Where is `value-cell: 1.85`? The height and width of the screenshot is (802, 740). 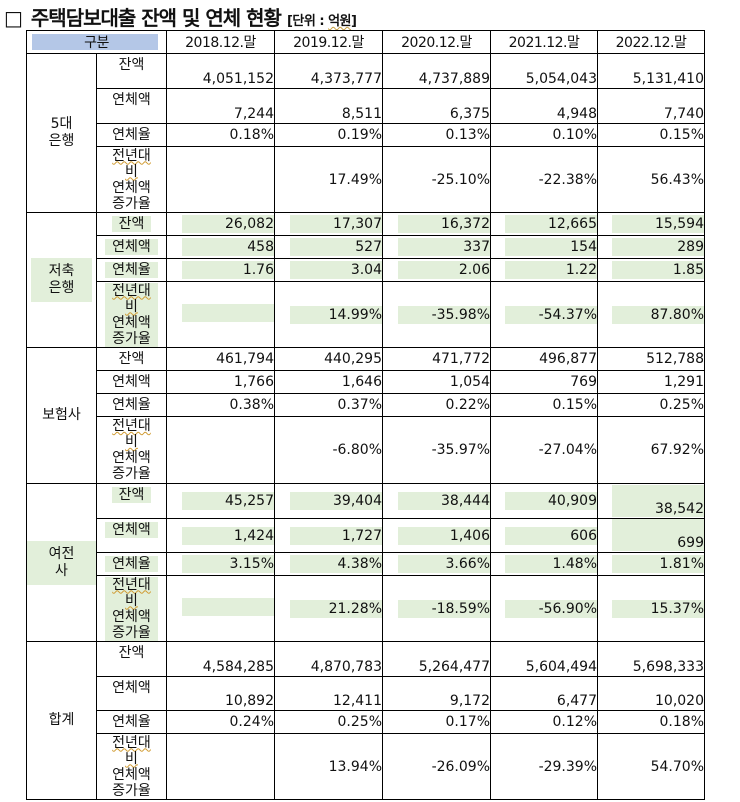 value-cell: 1.85 is located at coordinates (651, 270).